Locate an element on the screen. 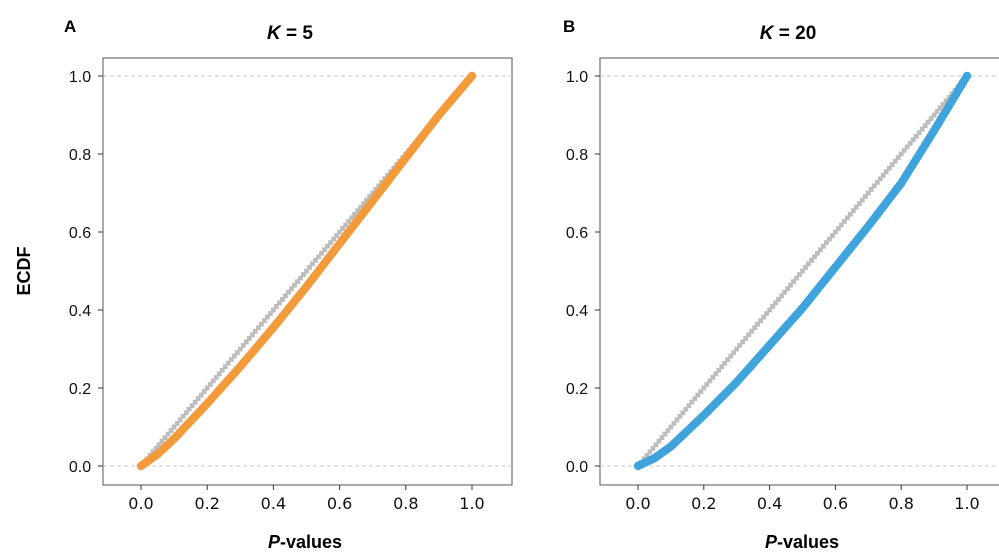 The height and width of the screenshot is (554, 999). y-tick-label: 0.8 is located at coordinates (577, 155).